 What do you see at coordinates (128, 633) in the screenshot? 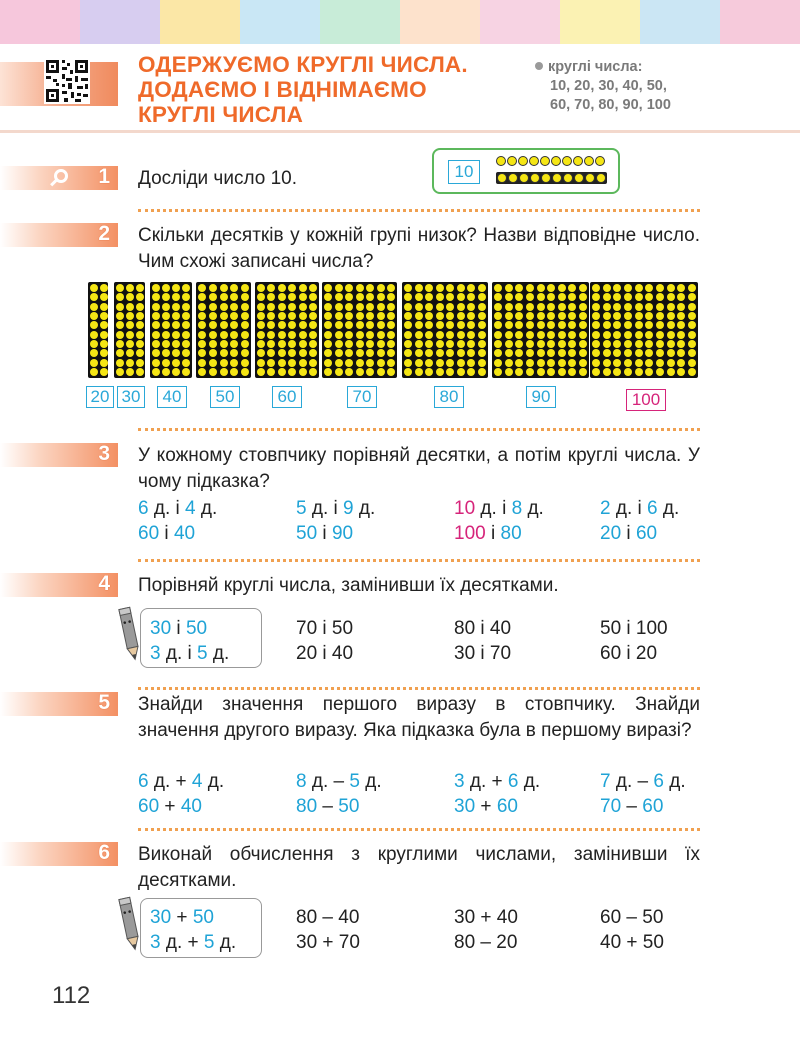
I see `pencil-icon` at bounding box center [128, 633].